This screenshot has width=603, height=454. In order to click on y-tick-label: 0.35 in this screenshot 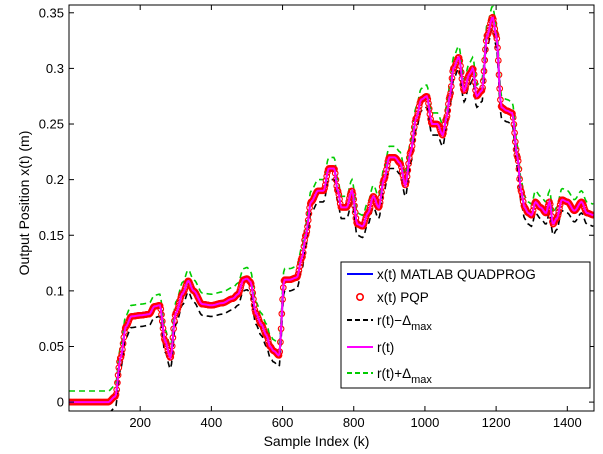, I will do `click(51, 12)`.